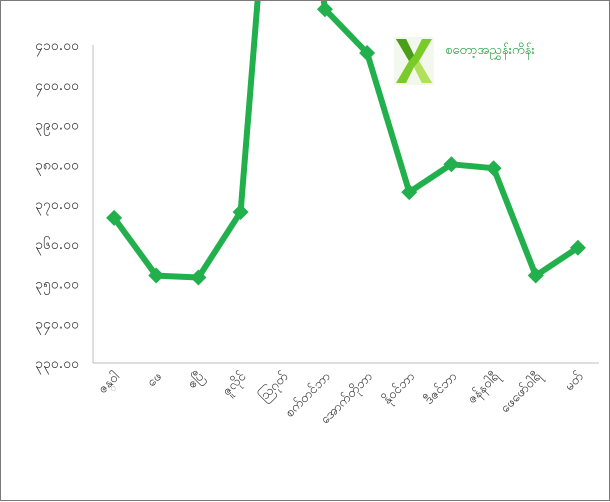 This screenshot has height=502, width=610. I want to click on y-tick-label: ၃၇၀.၀၀, so click(57, 206).